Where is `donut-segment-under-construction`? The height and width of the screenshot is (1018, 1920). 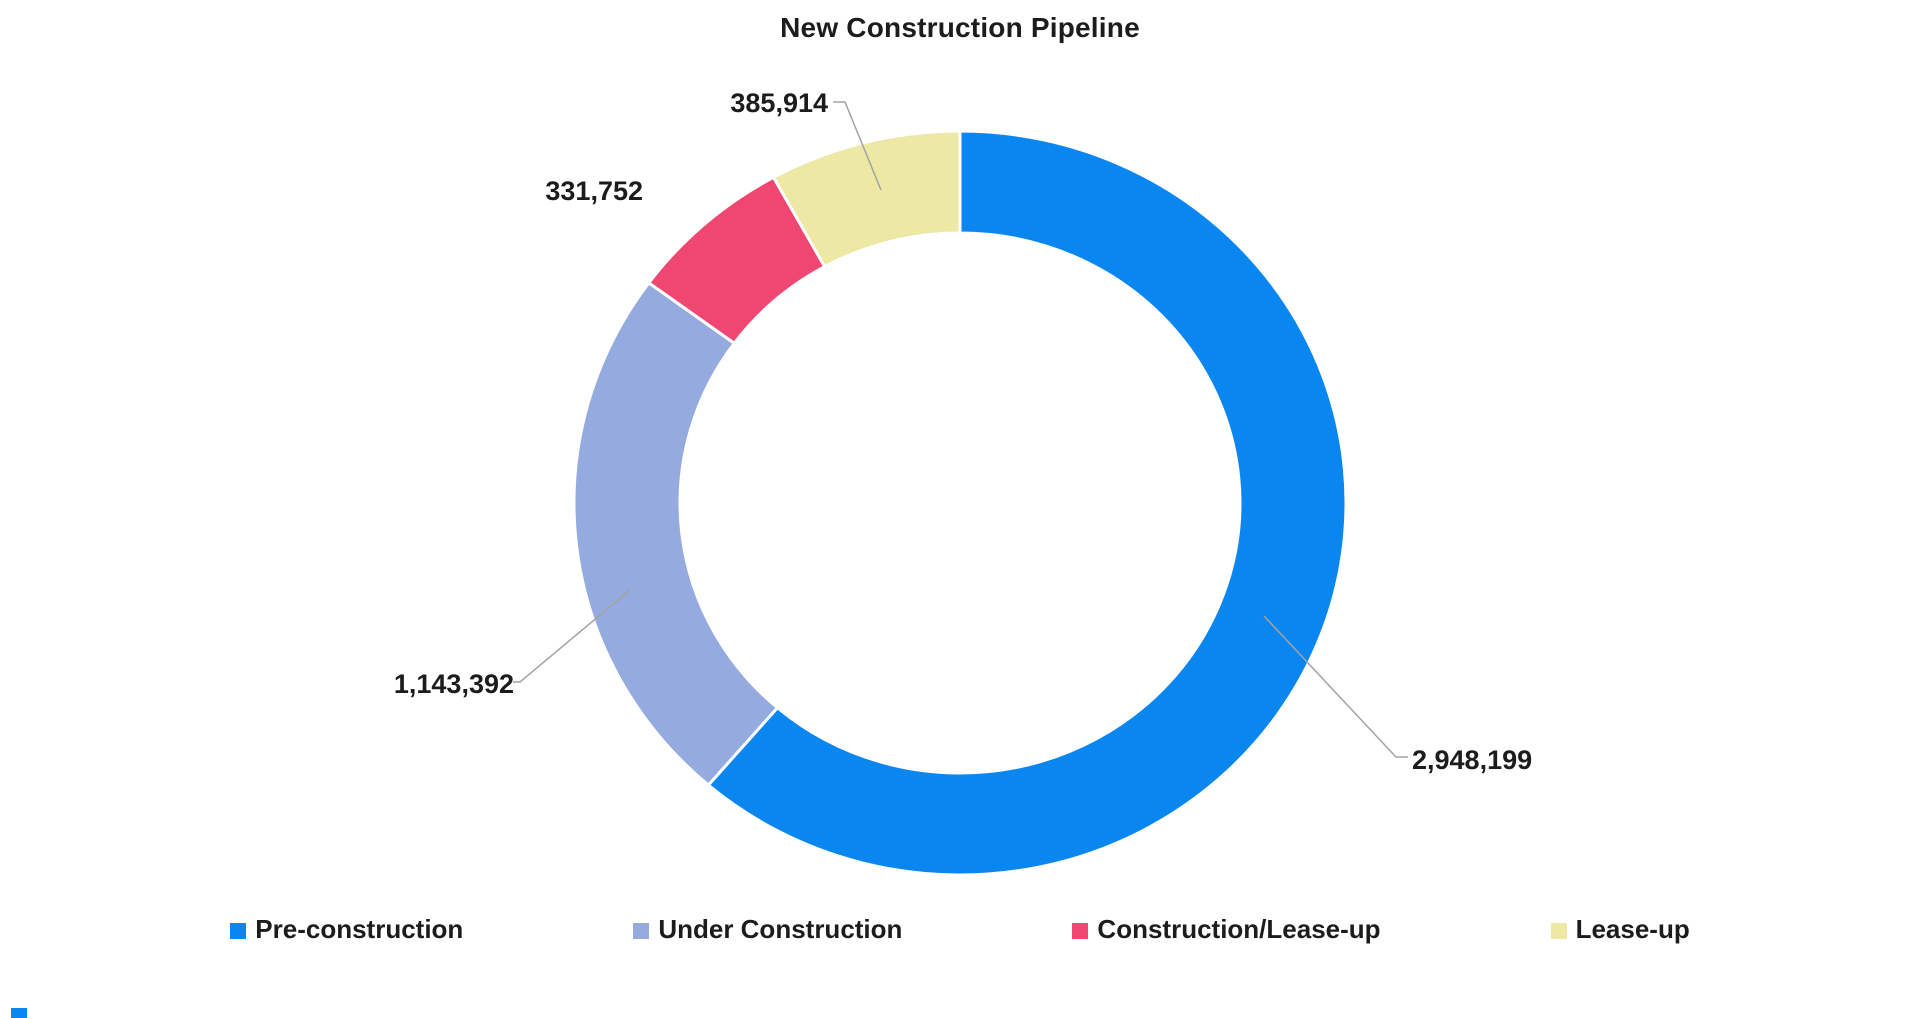 donut-segment-under-construction is located at coordinates (675, 534).